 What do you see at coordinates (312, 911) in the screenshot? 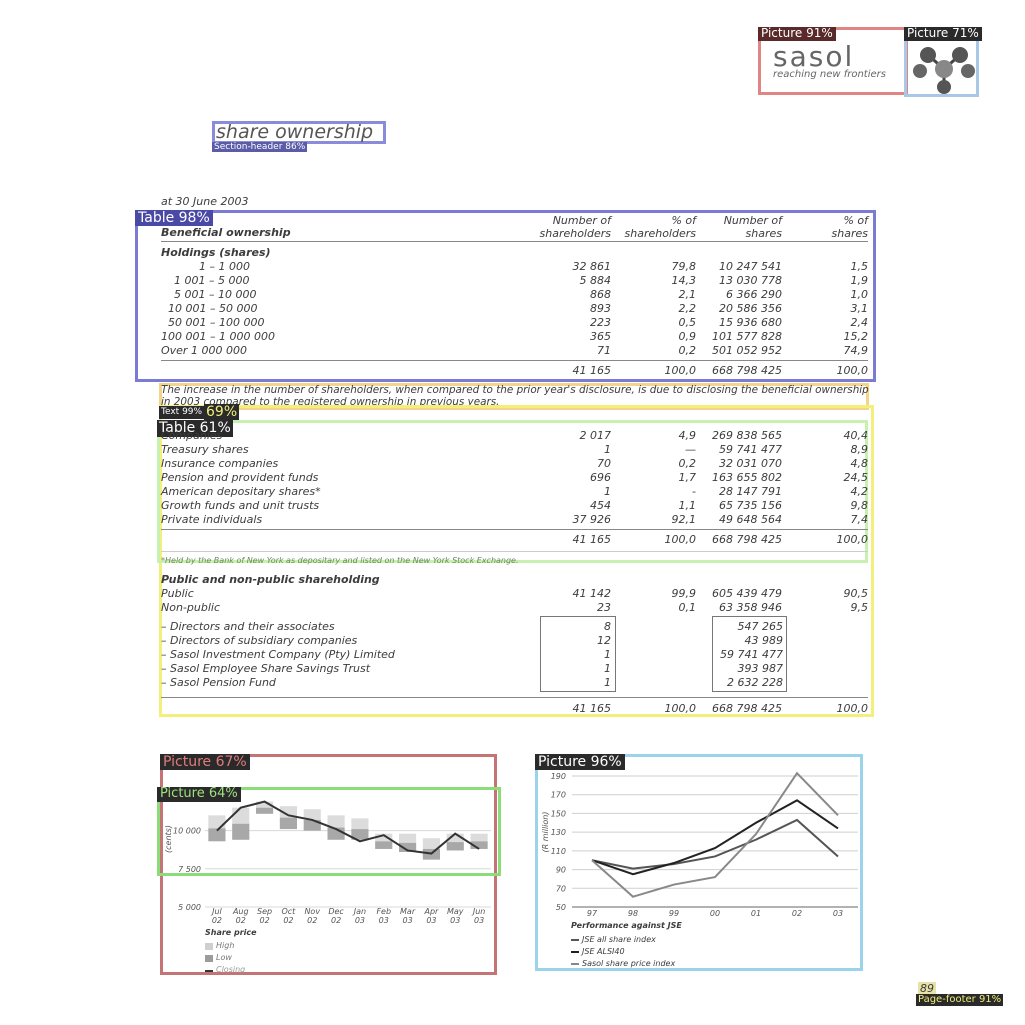
I see `share-xtick-month: Nov` at bounding box center [312, 911].